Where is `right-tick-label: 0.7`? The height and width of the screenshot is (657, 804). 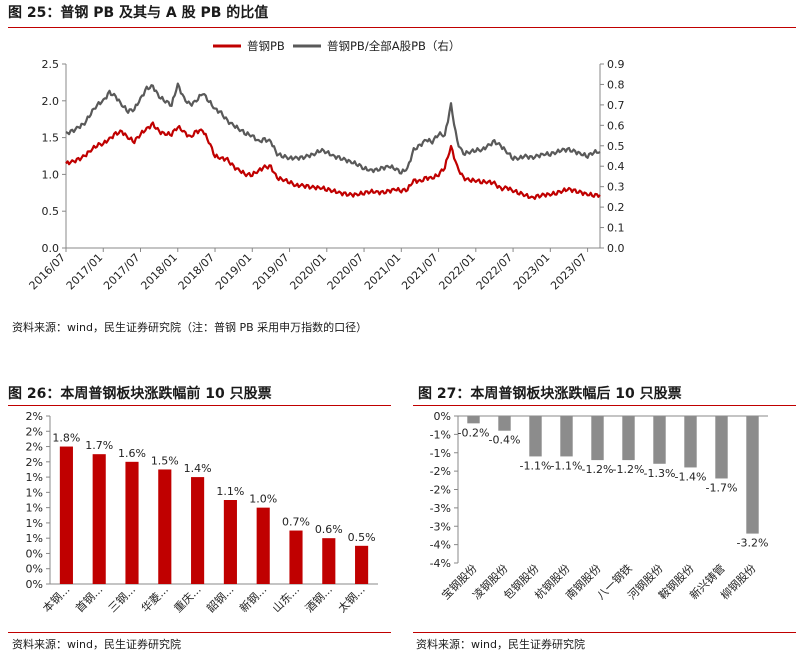 right-tick-label: 0.7 is located at coordinates (616, 105).